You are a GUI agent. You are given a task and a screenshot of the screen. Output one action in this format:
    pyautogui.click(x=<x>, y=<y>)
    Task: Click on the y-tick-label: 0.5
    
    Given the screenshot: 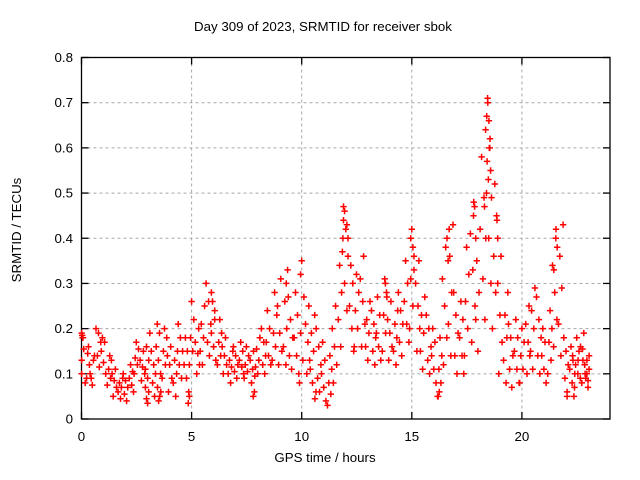 What is the action you would take?
    pyautogui.click(x=64, y=193)
    